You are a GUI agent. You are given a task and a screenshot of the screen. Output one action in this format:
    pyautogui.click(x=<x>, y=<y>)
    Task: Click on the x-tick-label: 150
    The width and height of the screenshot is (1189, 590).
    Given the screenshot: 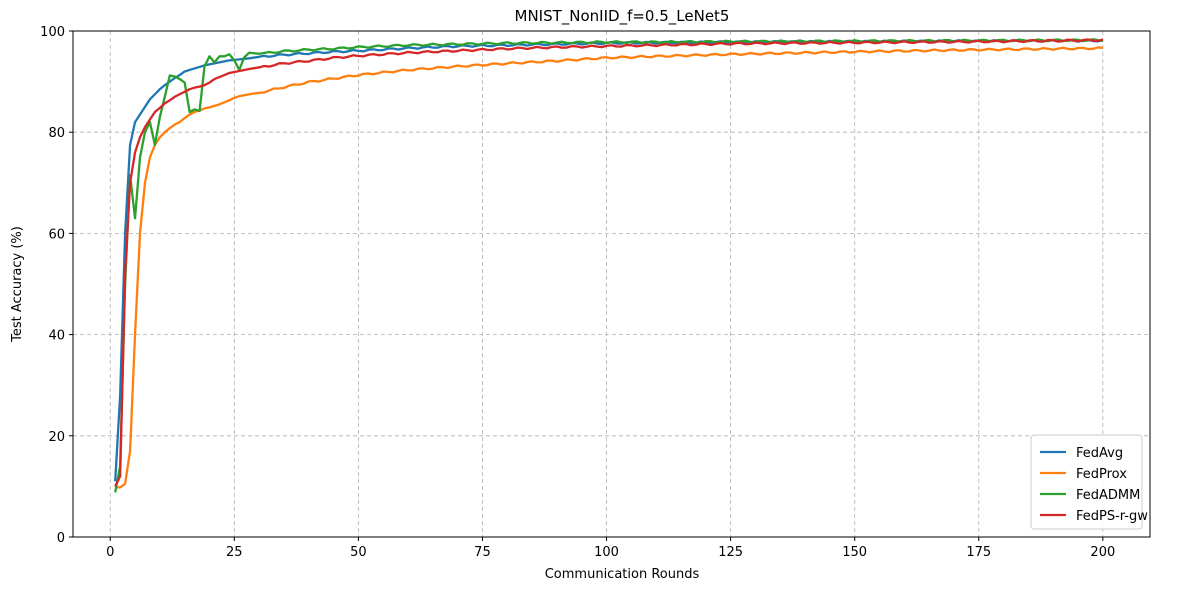 What is the action you would take?
    pyautogui.click(x=854, y=552)
    